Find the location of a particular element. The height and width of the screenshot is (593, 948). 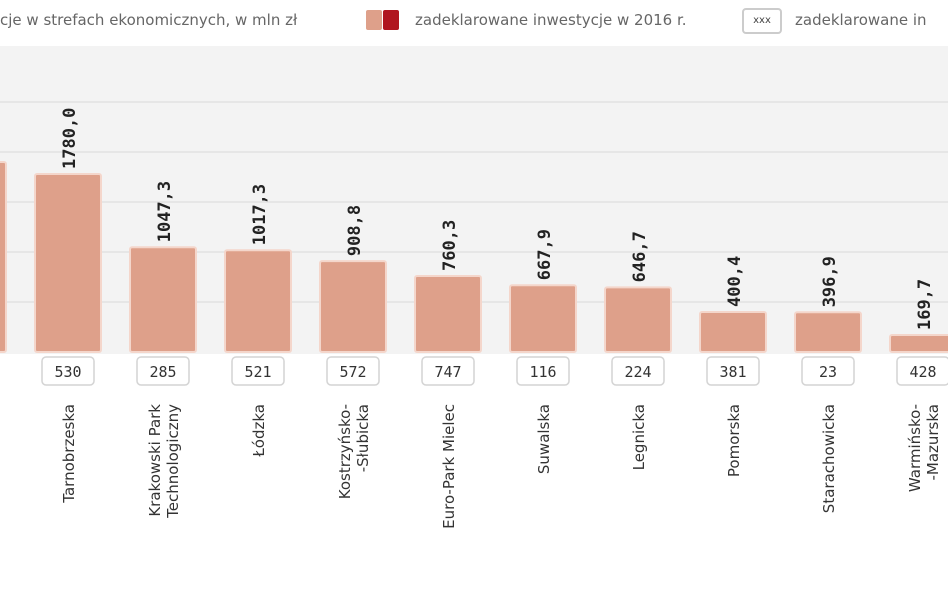

category-label: Tarnobrzeska is located at coordinates (69, 454).